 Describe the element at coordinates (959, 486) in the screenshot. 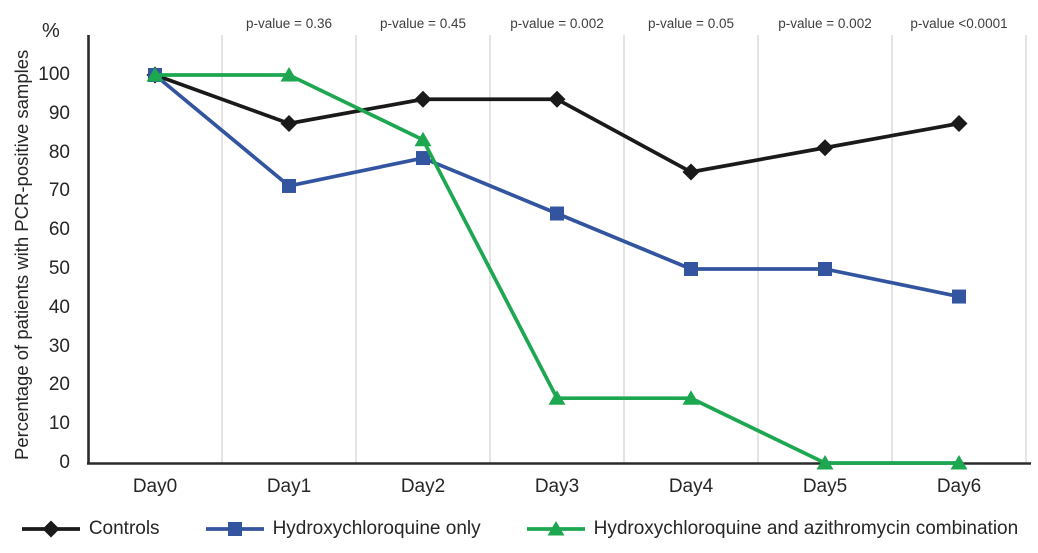

I see `x-axis-tick-label: Day6` at that location.